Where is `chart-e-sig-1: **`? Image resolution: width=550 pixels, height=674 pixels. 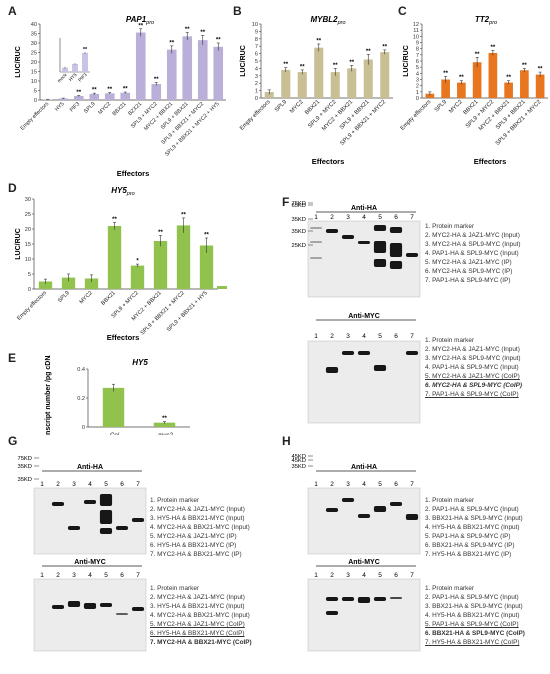
chart-e-sig-1: ** is located at coordinates (164, 419).